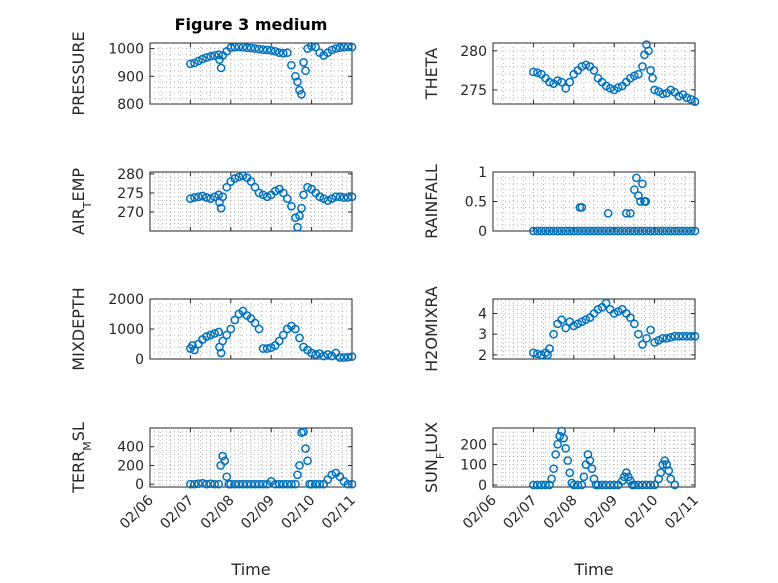 This screenshot has height=583, width=778. Describe the element at coordinates (137, 512) in the screenshot. I see `x-tick-label: 02/06` at that location.